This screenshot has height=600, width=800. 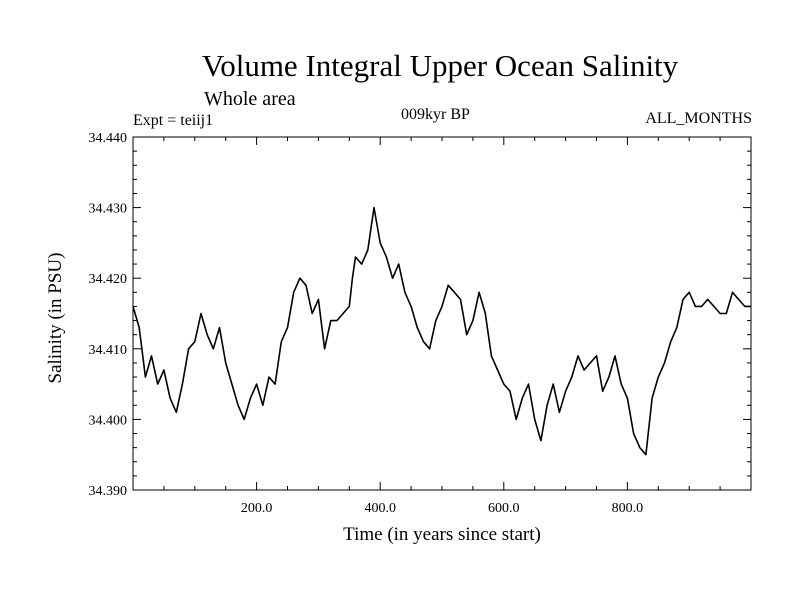 I want to click on y-tick-label: 34.440, so click(x=108, y=138).